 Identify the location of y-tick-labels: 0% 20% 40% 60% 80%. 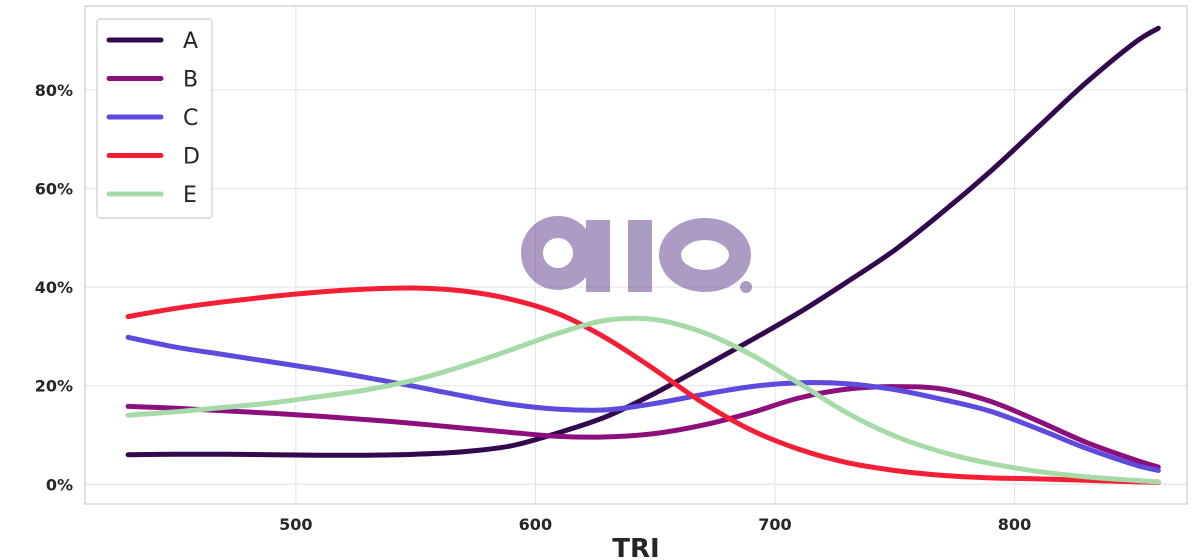
(54, 287).